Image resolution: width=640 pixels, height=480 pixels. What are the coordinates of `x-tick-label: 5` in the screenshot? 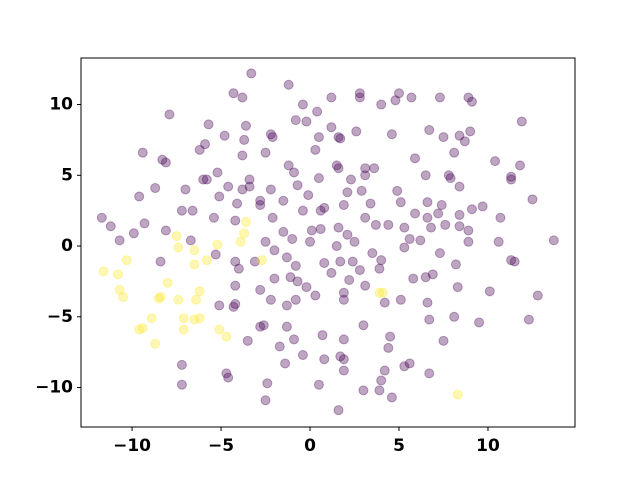 It's located at (399, 446).